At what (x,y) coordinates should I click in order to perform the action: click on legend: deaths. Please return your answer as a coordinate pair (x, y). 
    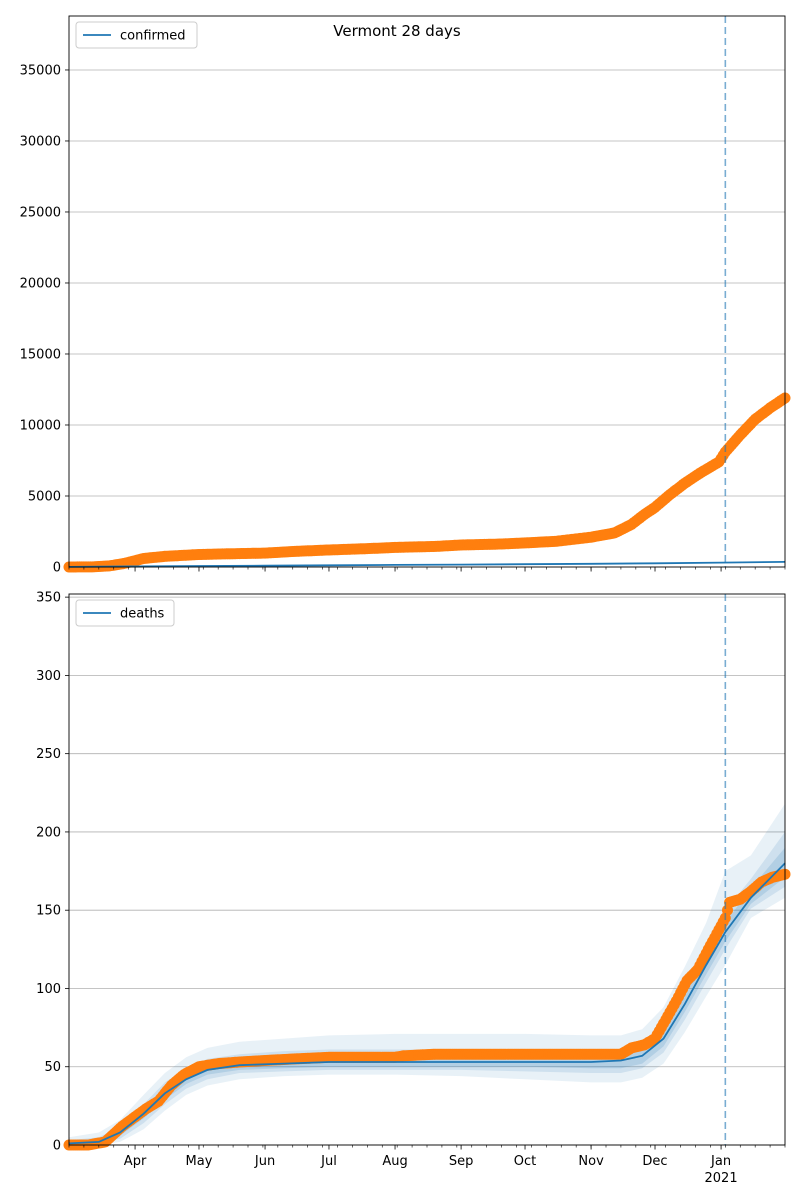
    Looking at the image, I should click on (125, 613).